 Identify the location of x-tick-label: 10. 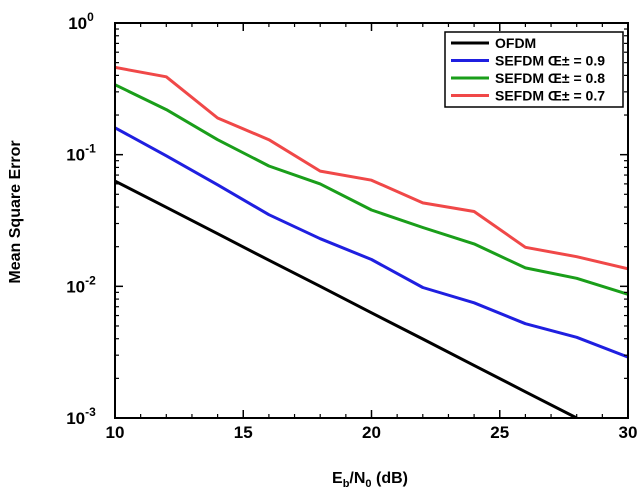
(115, 432).